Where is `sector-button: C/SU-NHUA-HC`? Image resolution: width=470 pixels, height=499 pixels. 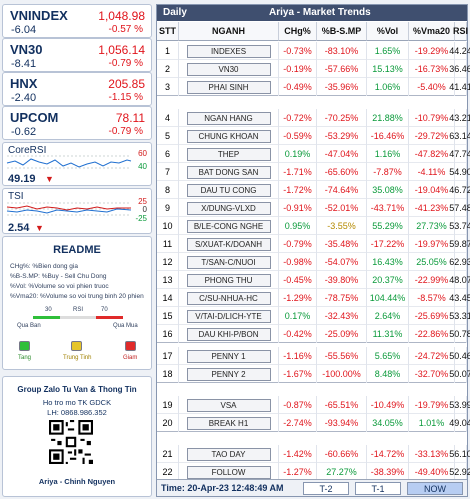 sector-button: C/SU-NHUA-HC is located at coordinates (228, 298).